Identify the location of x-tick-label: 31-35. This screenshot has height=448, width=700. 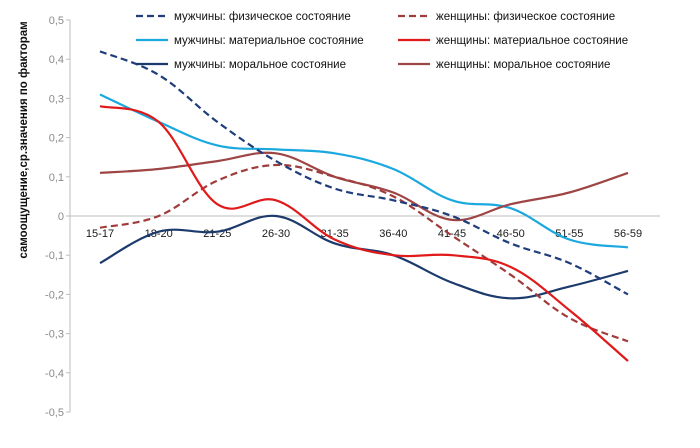
(335, 234).